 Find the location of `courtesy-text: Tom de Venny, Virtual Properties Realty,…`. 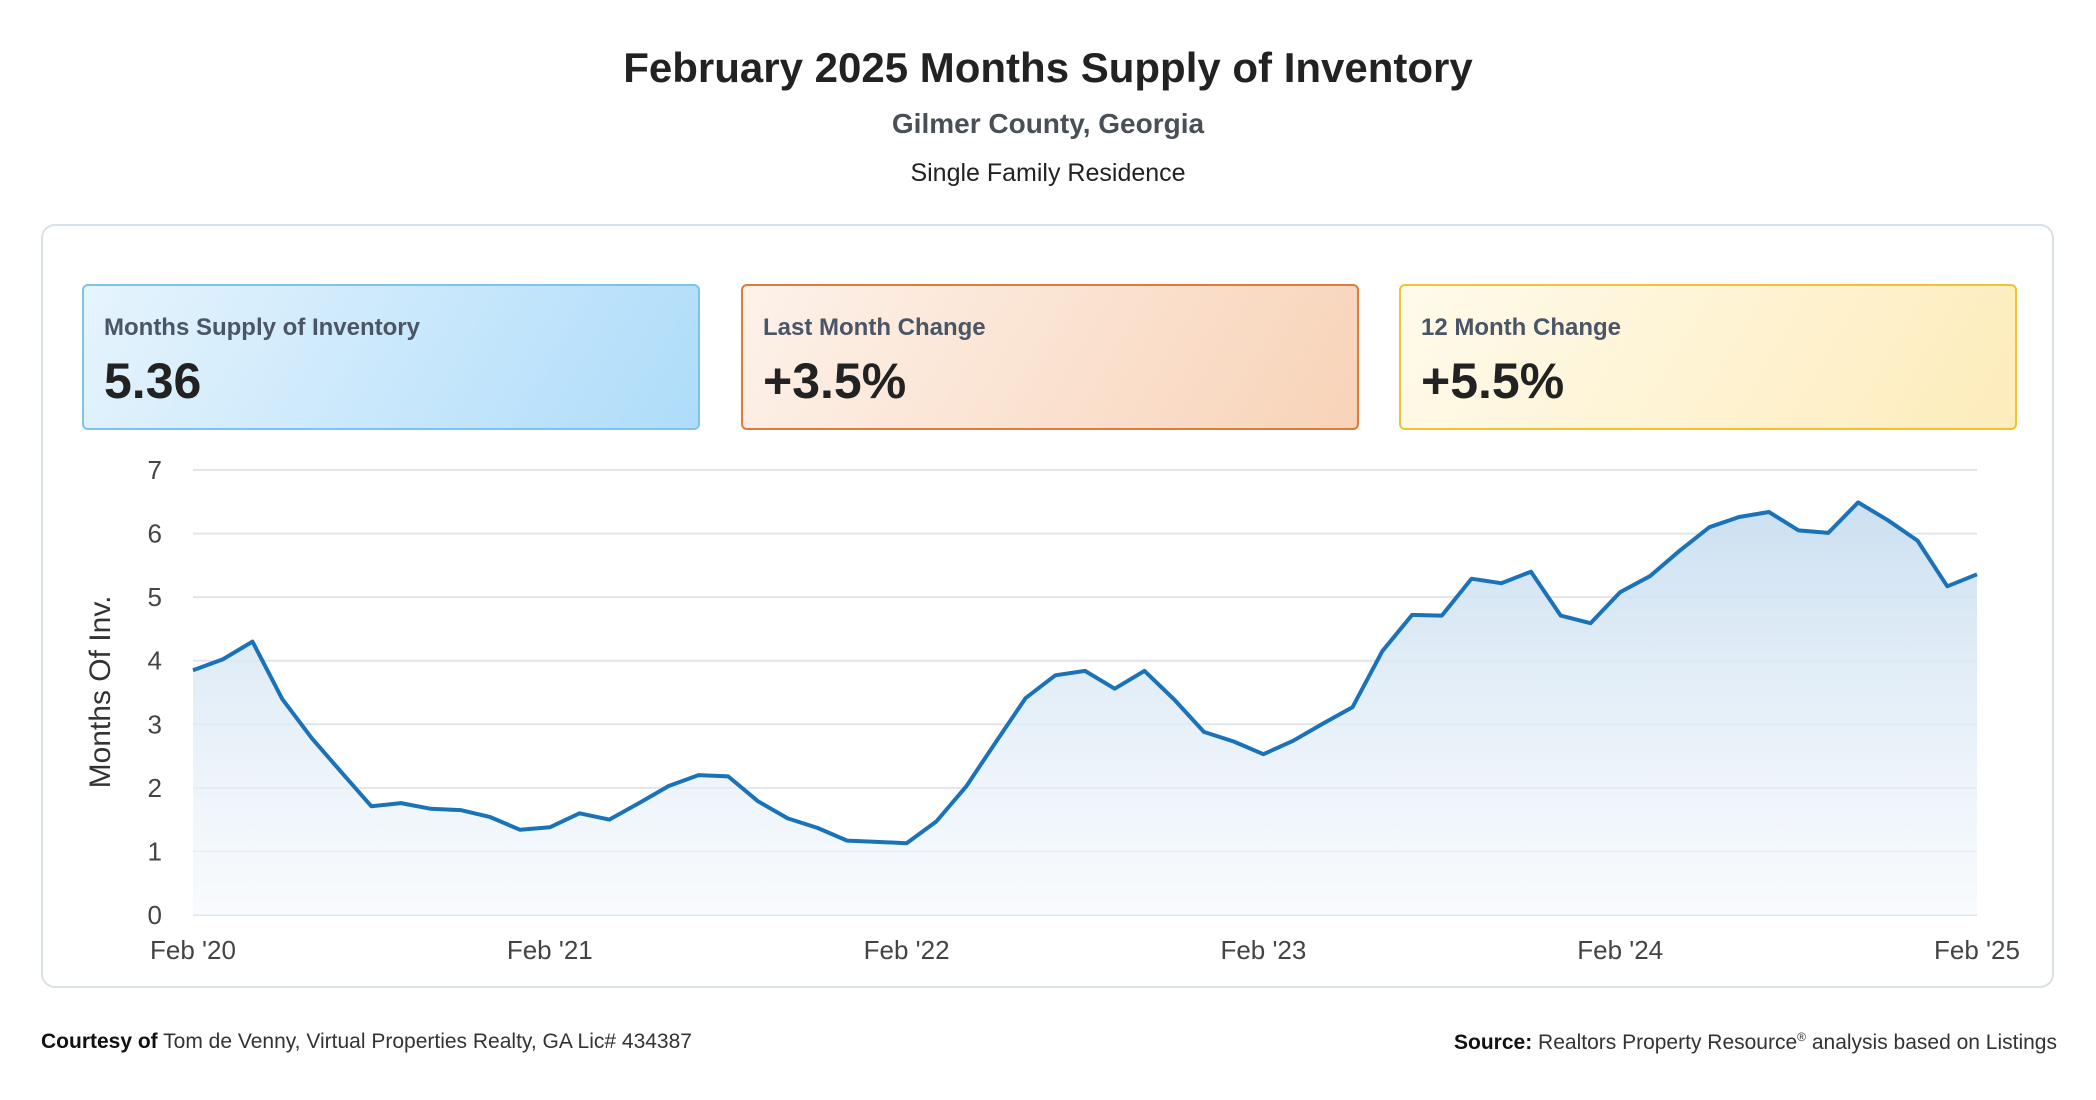

courtesy-text: Tom de Venny, Virtual Properties Realty,… is located at coordinates (427, 1041).